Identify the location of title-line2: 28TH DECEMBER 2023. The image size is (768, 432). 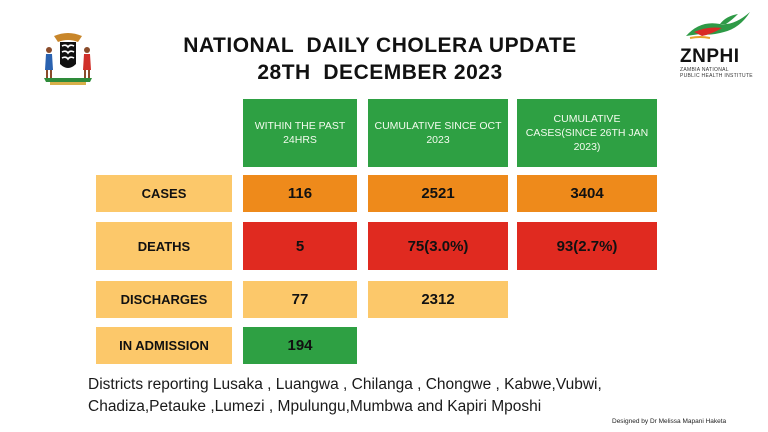
(380, 72).